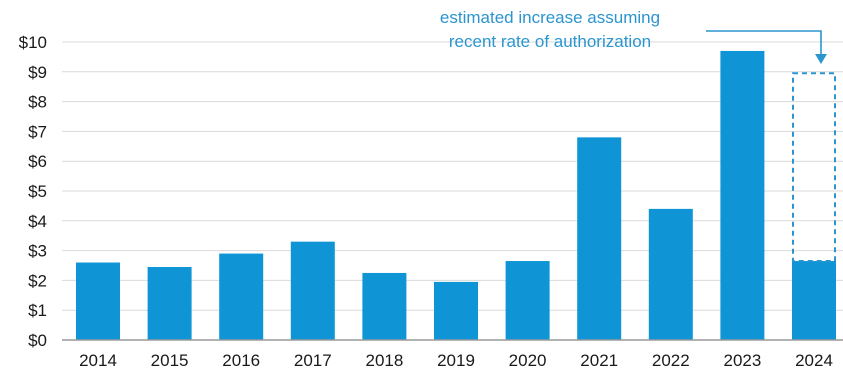 This screenshot has width=843, height=373. I want to click on annotation-line-1: estimated increase assuming, so click(550, 17).